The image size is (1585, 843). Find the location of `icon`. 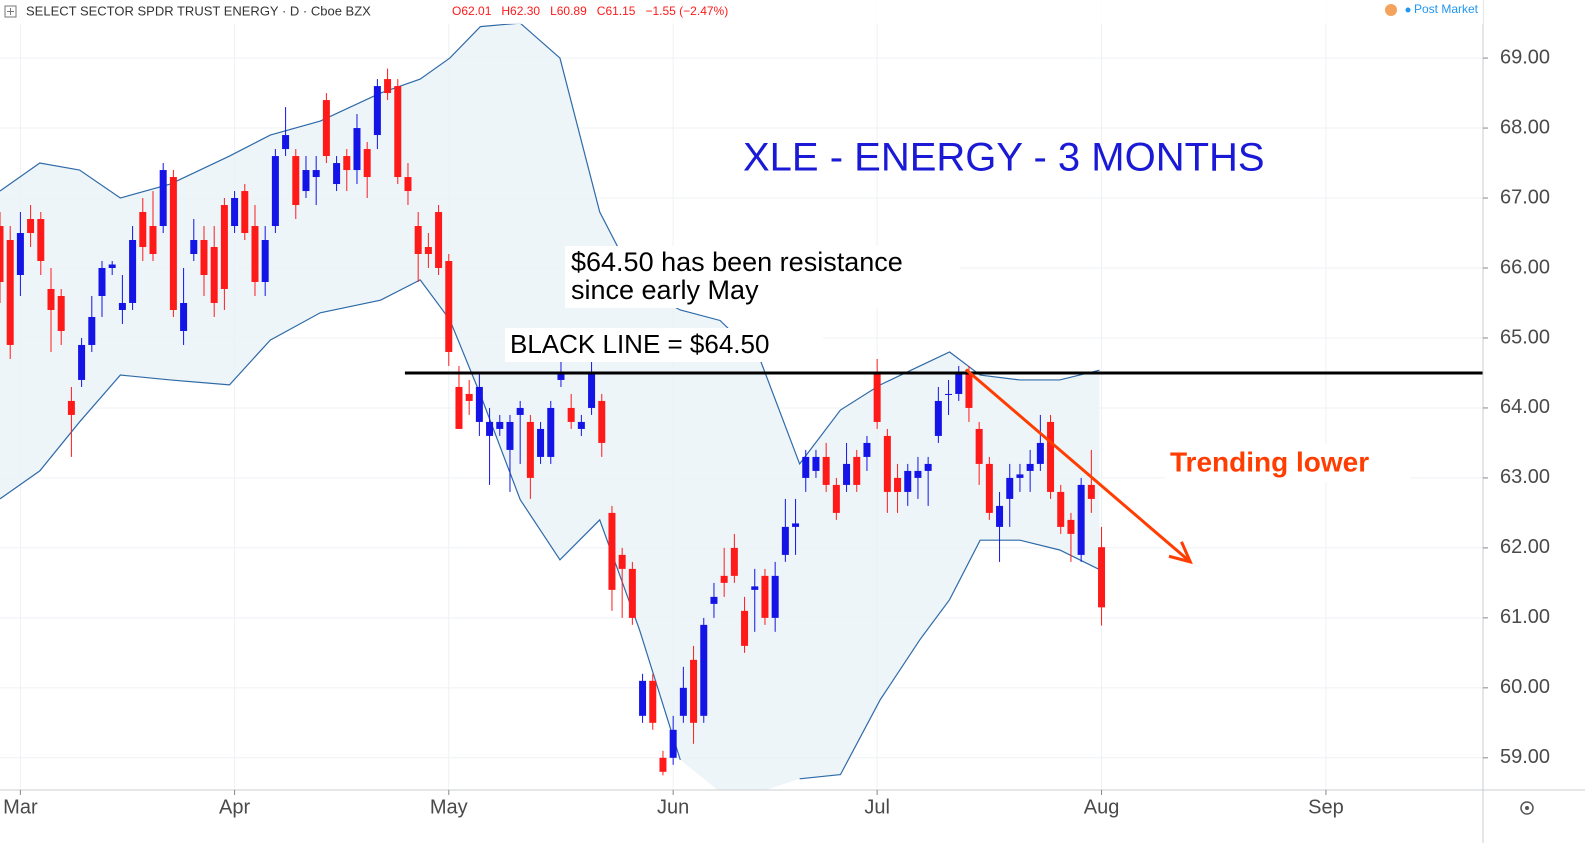

icon is located at coordinates (10, 11).